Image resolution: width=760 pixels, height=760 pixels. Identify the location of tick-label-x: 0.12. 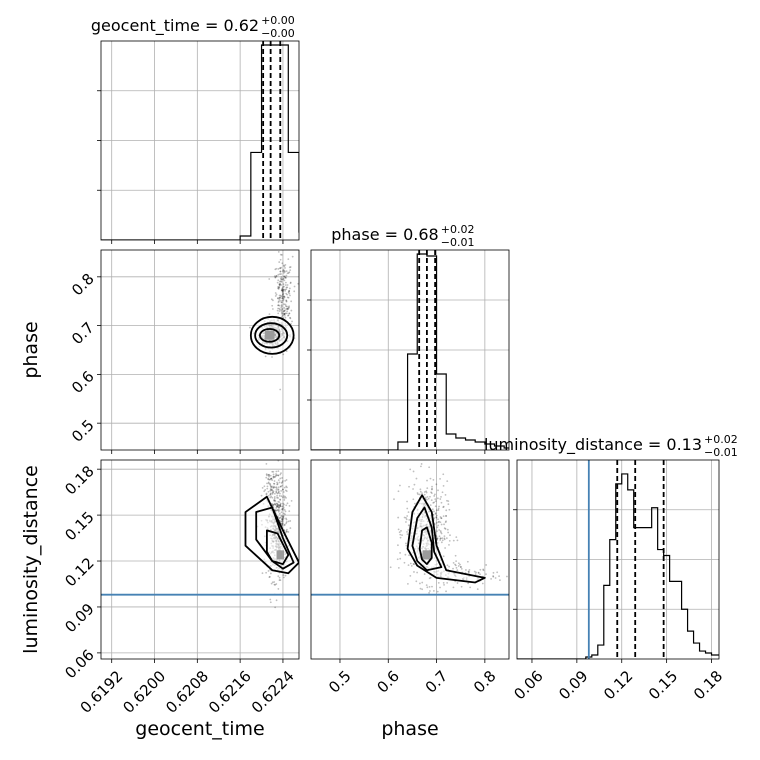
(618, 685).